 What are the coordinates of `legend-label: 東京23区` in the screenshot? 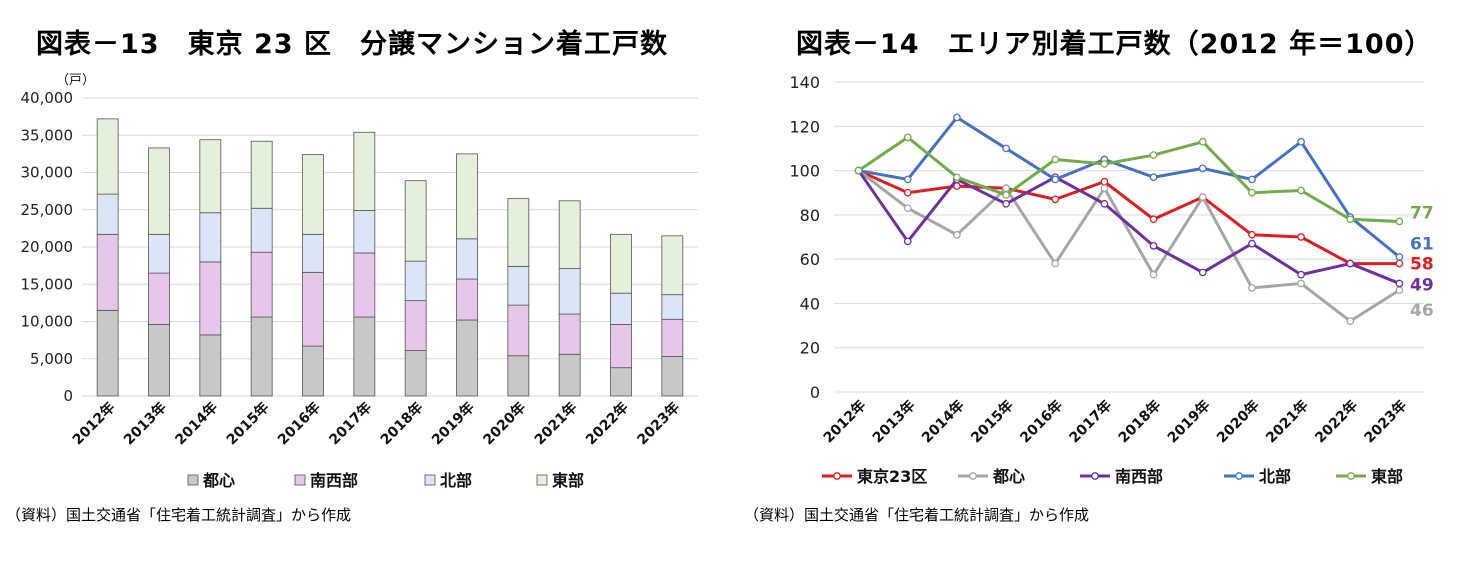 It's located at (892, 476).